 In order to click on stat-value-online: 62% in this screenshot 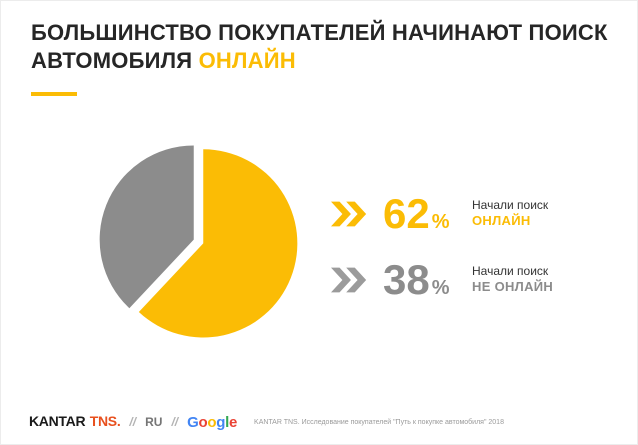, I will do `click(420, 214)`.